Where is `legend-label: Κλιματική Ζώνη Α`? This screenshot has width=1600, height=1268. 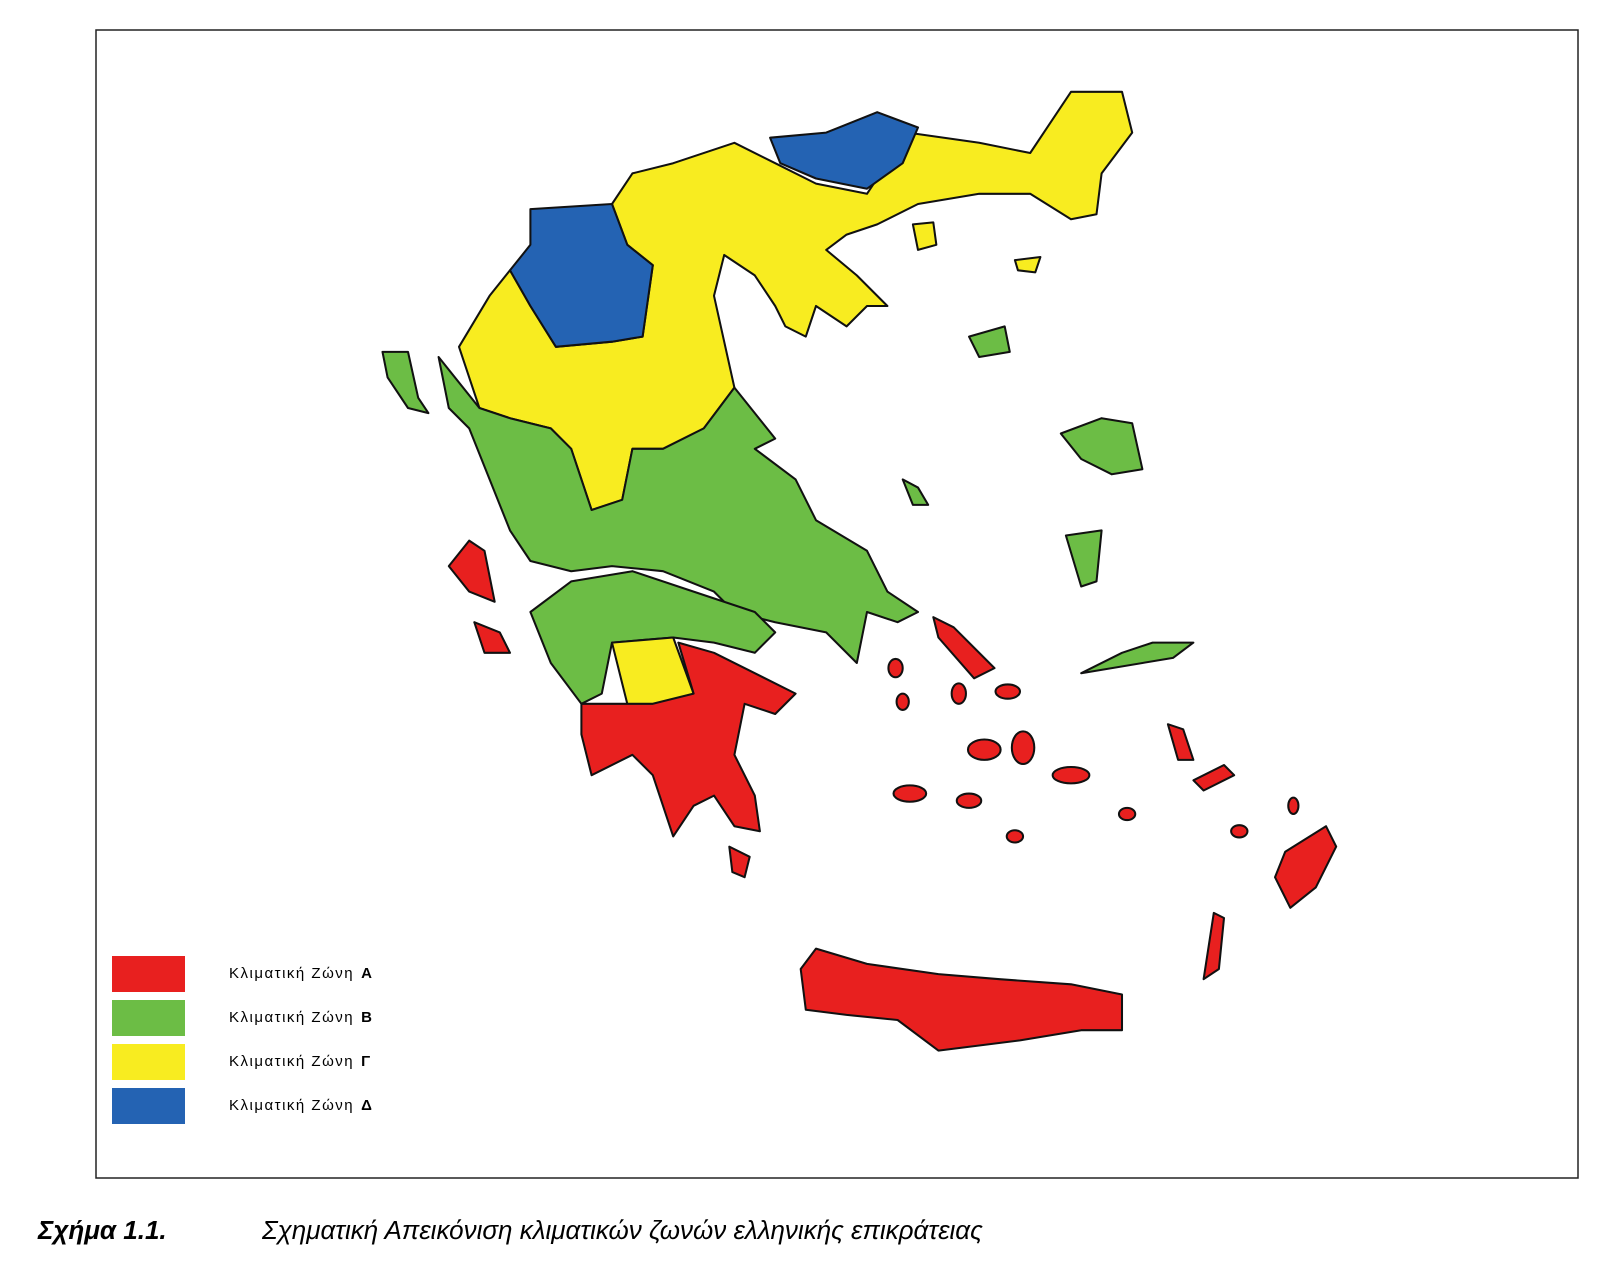
legend-label: Κλιματική Ζώνη Α is located at coordinates (301, 973).